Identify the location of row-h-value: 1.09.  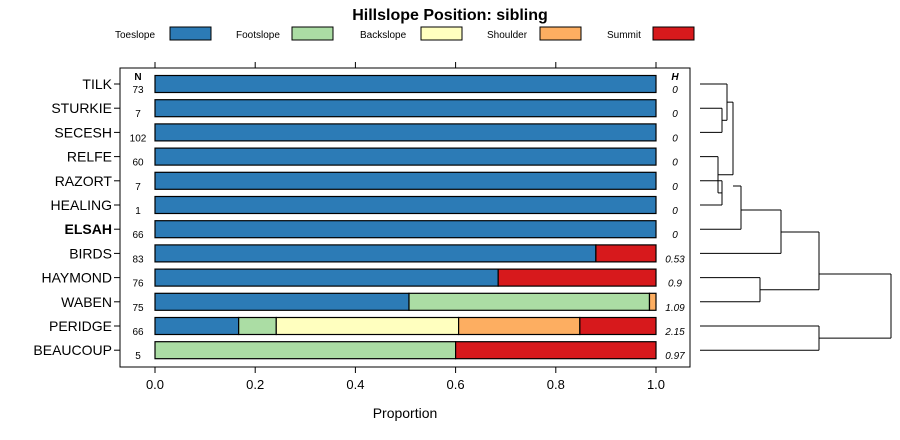
(675, 308).